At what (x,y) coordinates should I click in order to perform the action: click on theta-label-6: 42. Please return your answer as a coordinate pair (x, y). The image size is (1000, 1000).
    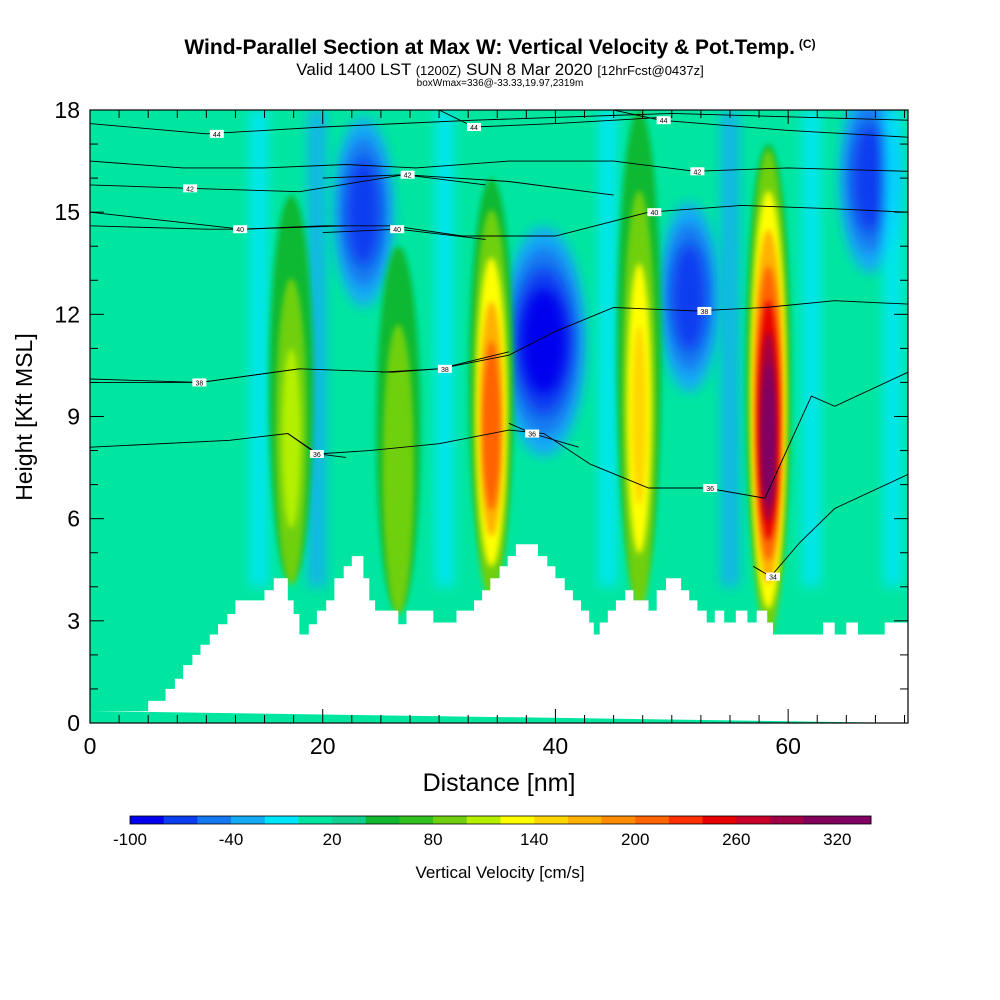
    Looking at the image, I should click on (408, 176).